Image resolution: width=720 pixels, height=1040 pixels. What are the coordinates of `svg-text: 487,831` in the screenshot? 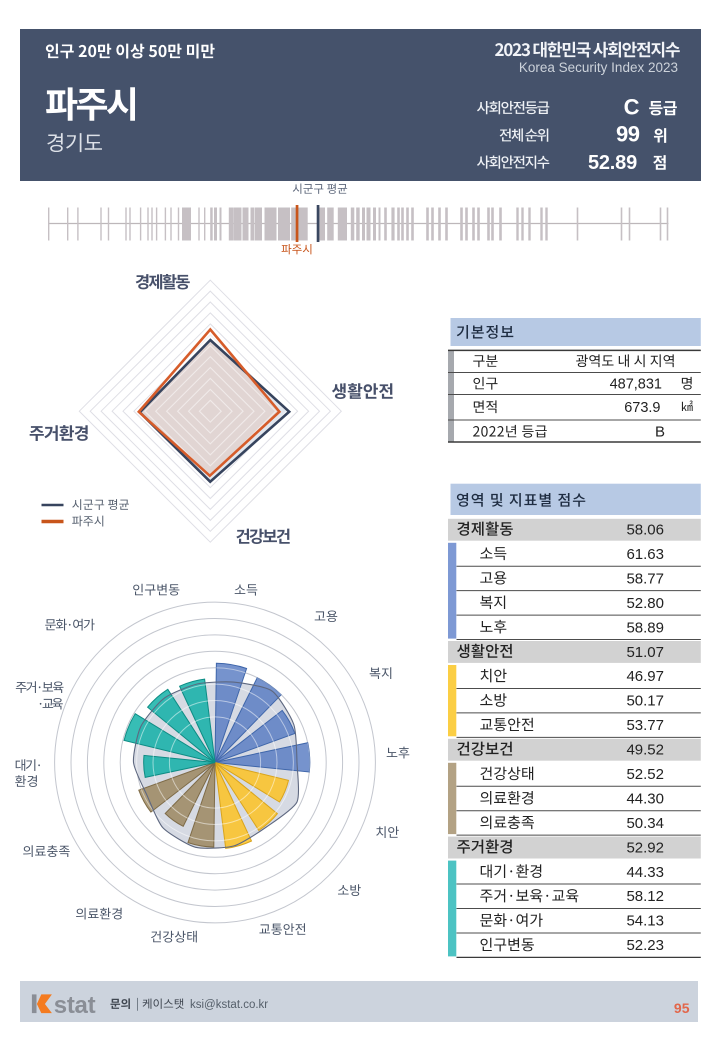 It's located at (636, 385).